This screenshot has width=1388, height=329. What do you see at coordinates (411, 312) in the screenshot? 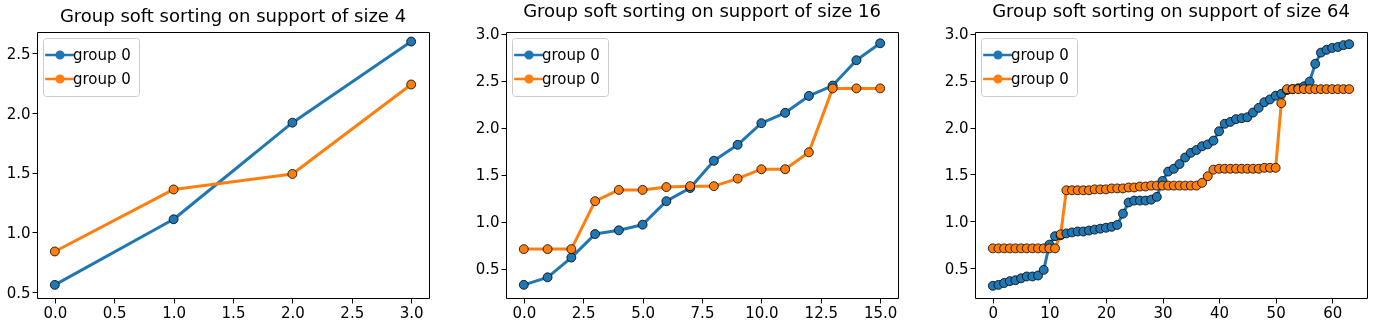
I see `x-tick-label: 3.0` at bounding box center [411, 312].